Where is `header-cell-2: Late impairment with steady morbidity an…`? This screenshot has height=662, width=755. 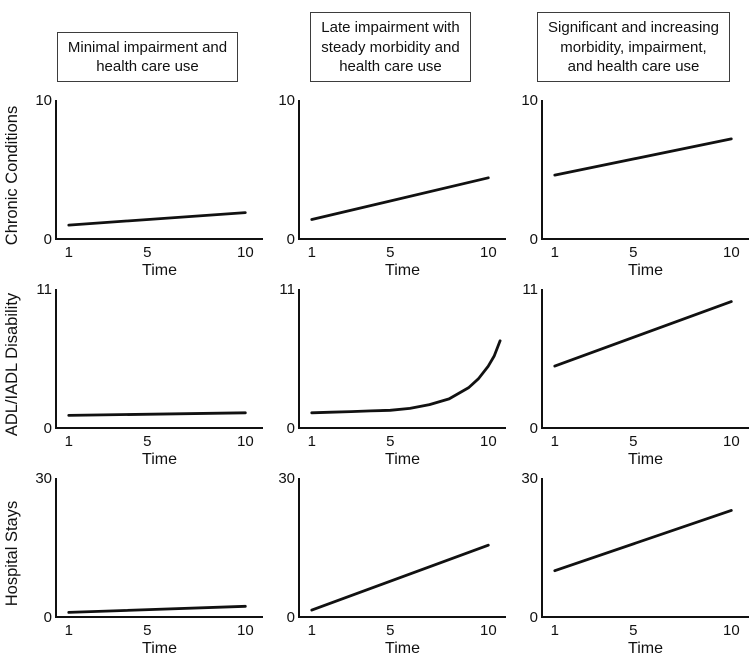
header-cell-2: Late impairment with steady morbidity an… is located at coordinates (390, 45).